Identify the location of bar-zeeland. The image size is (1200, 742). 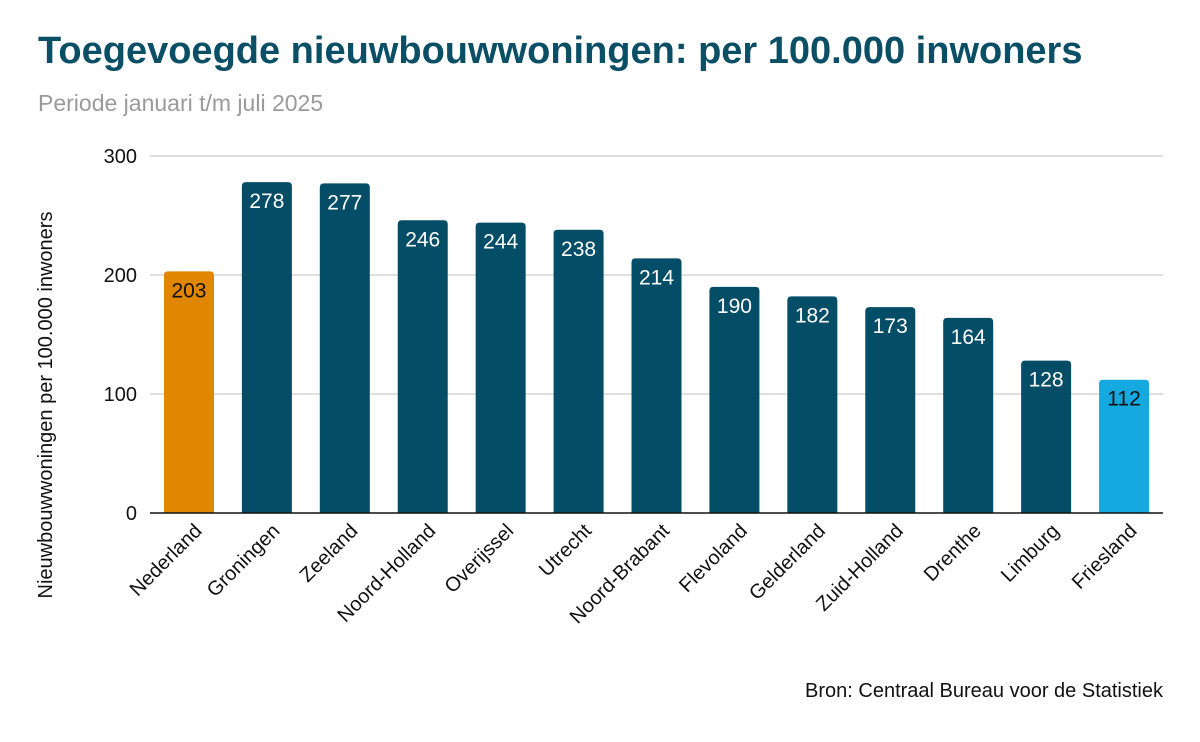
(344, 348).